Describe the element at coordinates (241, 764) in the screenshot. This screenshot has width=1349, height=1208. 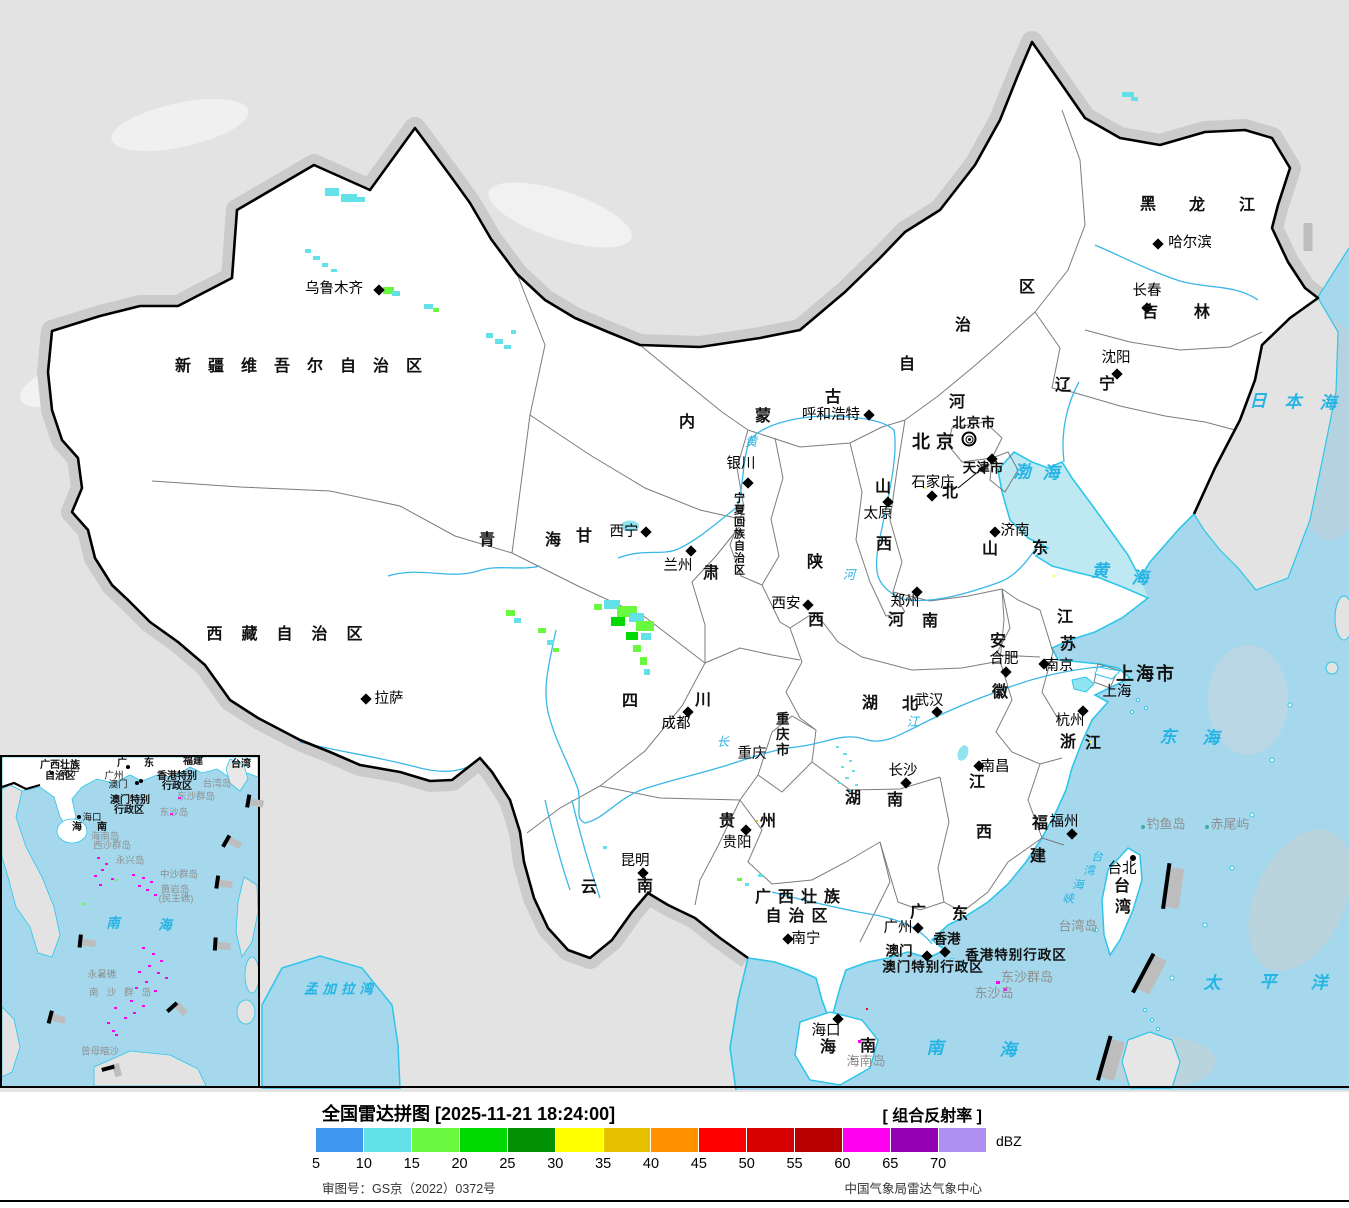
I see `map-label: 台湾` at that location.